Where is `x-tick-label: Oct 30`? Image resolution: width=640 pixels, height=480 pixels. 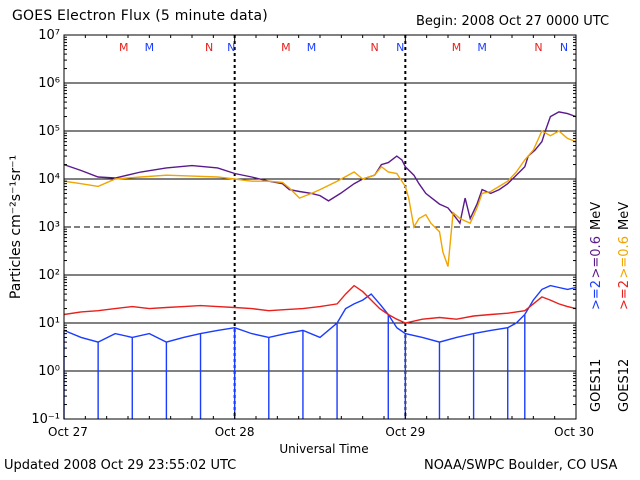
x-tick-label: Oct 30 is located at coordinates (574, 432).